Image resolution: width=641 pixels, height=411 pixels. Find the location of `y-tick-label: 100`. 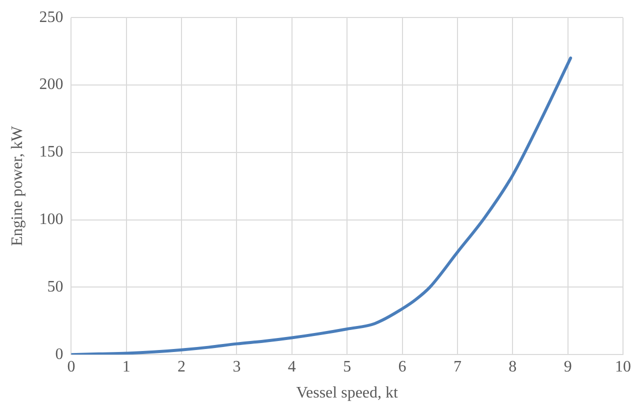

y-tick-label: 100 is located at coordinates (51, 219).